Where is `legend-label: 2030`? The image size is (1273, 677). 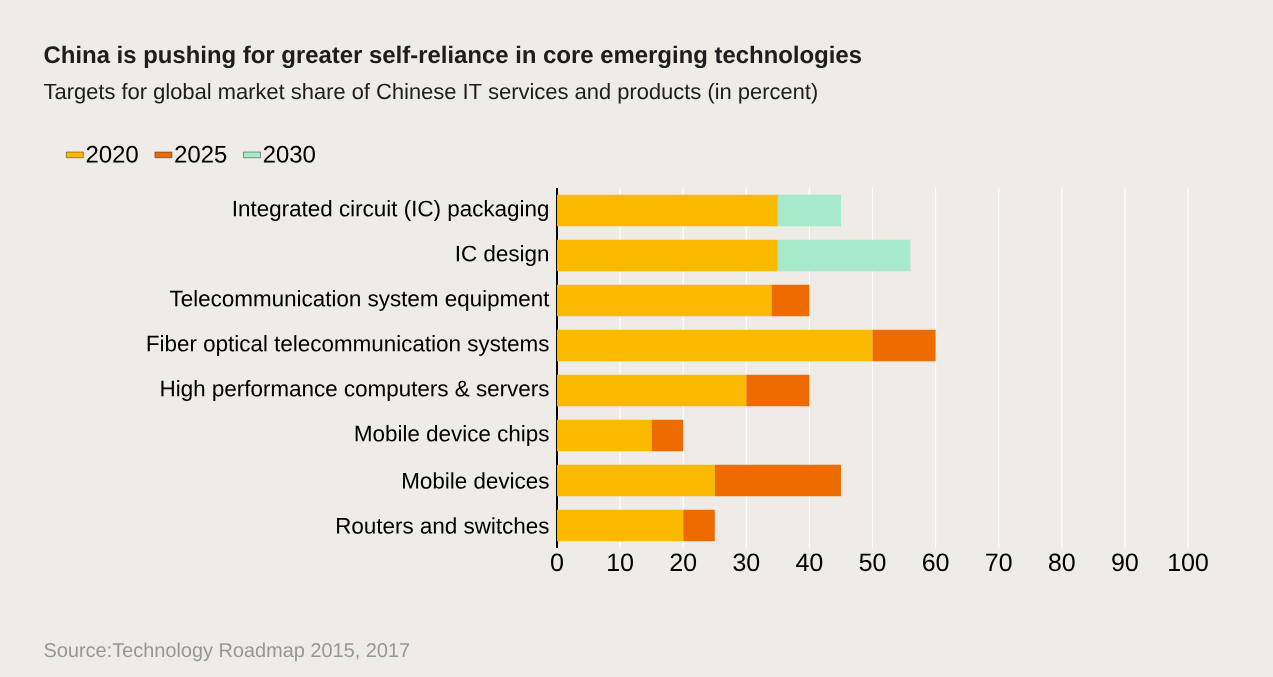 legend-label: 2030 is located at coordinates (289, 154).